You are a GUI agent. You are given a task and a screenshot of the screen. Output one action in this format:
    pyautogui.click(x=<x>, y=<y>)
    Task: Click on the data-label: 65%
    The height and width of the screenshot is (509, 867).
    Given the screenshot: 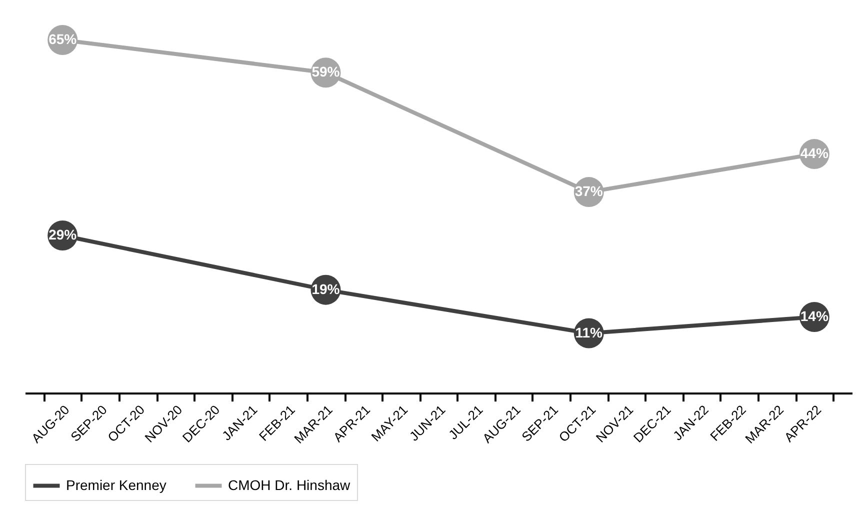 What is the action you would take?
    pyautogui.click(x=63, y=39)
    